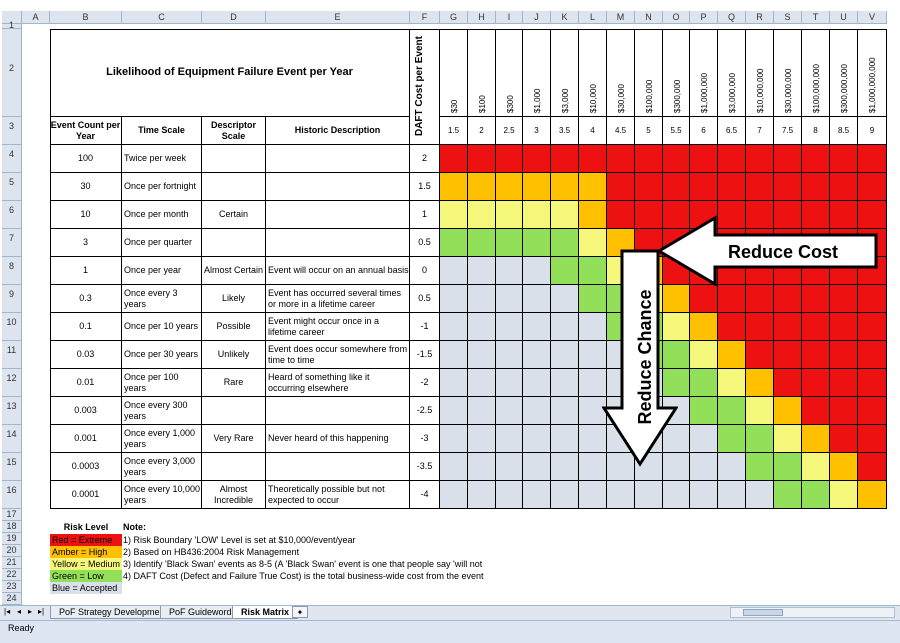 This screenshot has width=900, height=643. What do you see at coordinates (425, 271) in the screenshot?
I see `daft-value-cell: 0` at bounding box center [425, 271].